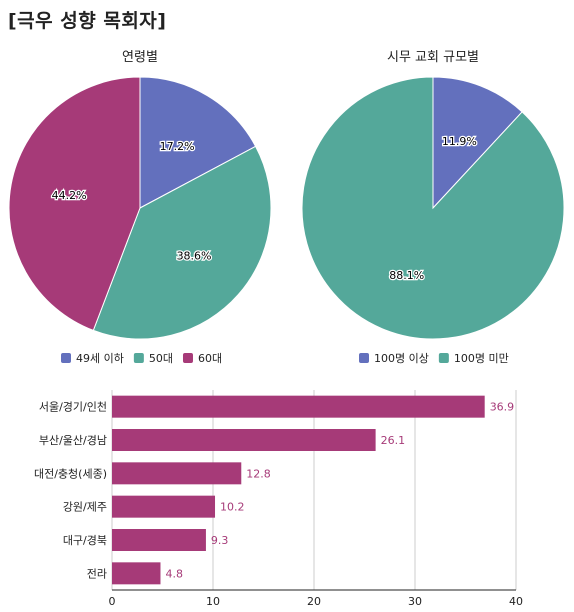  I want to click on page-title: [극우 성향 목회자], so click(87, 21).